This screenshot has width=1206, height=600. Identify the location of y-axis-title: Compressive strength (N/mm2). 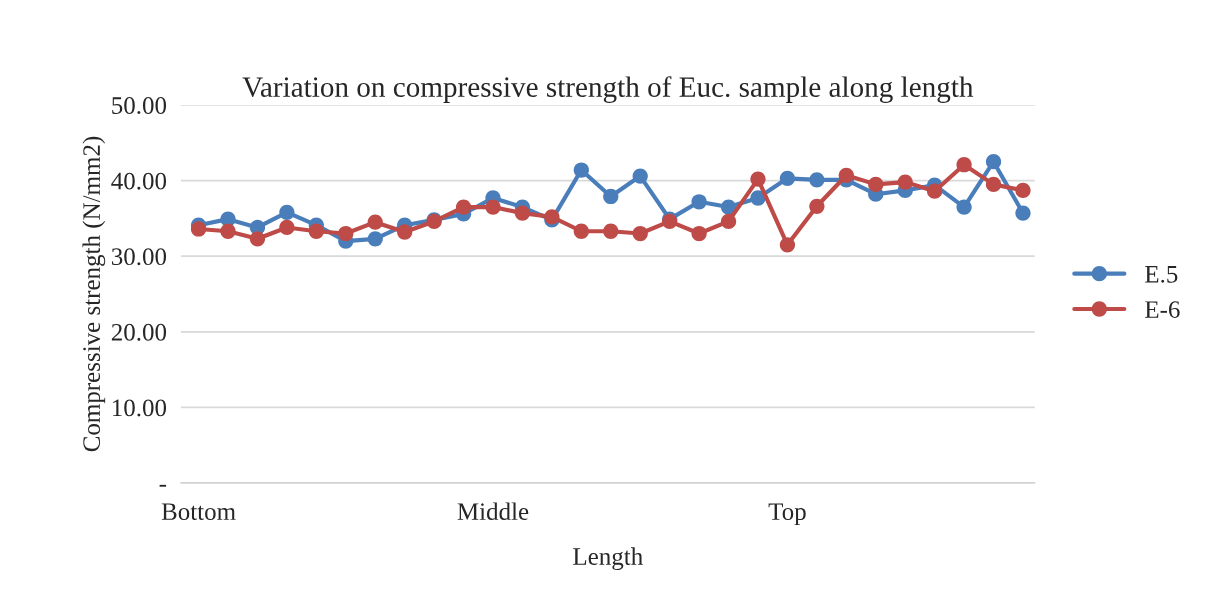
(94, 294).